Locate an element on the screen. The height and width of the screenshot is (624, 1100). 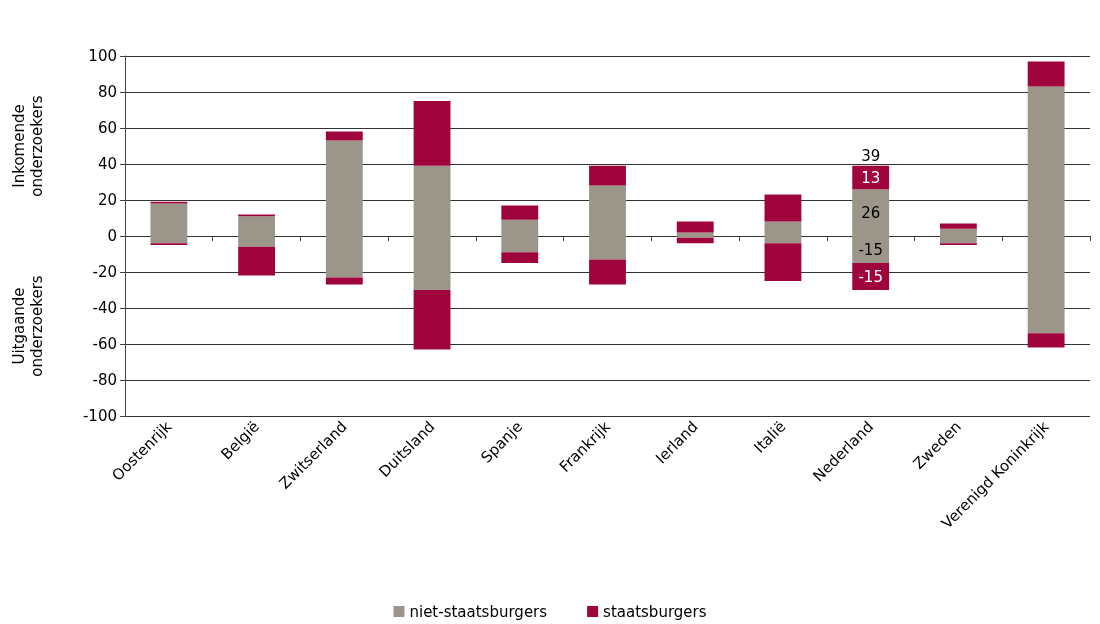
y-tick-label: 100 is located at coordinates (102, 56).